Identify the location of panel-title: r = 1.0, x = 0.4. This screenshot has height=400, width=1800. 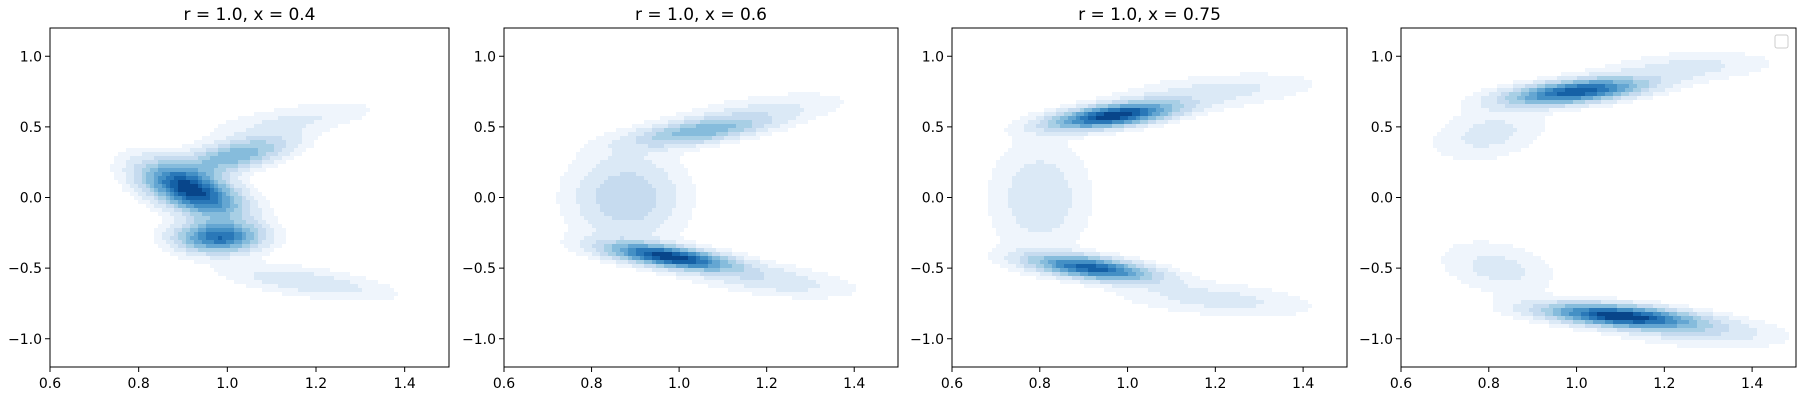
(249, 15).